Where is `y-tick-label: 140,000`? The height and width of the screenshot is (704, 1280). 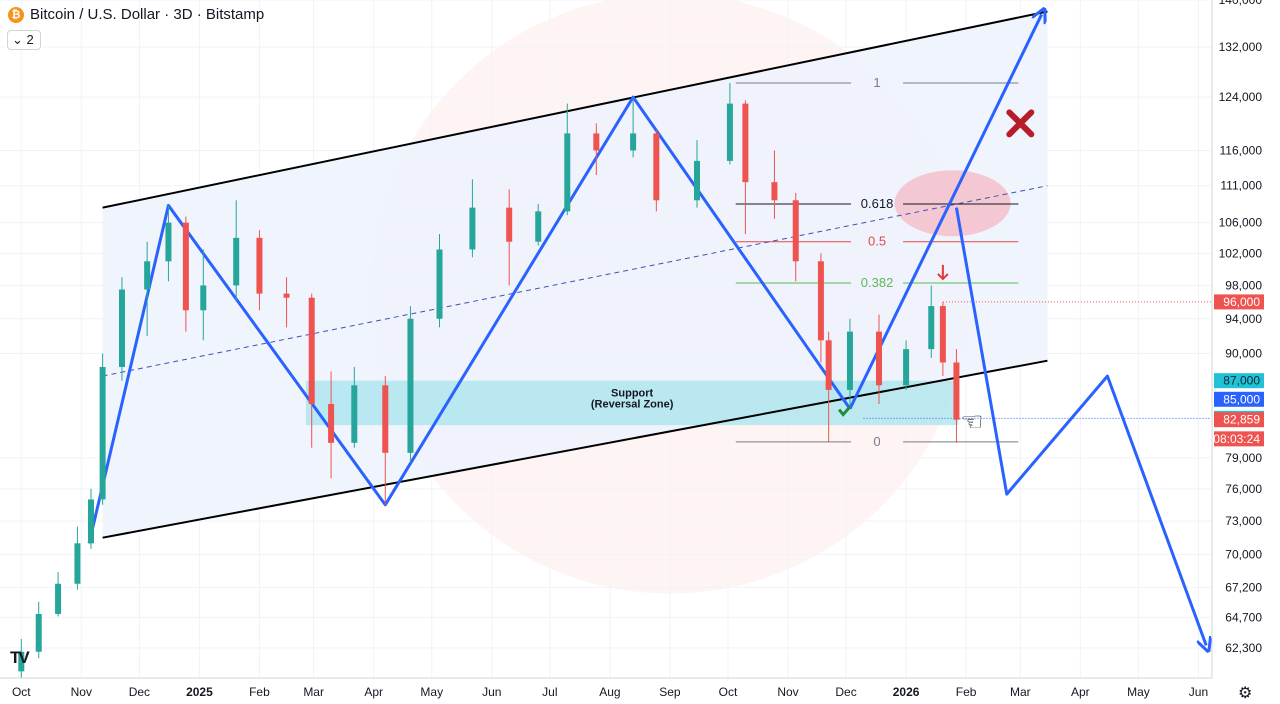 y-tick-label: 140,000 is located at coordinates (1241, 3).